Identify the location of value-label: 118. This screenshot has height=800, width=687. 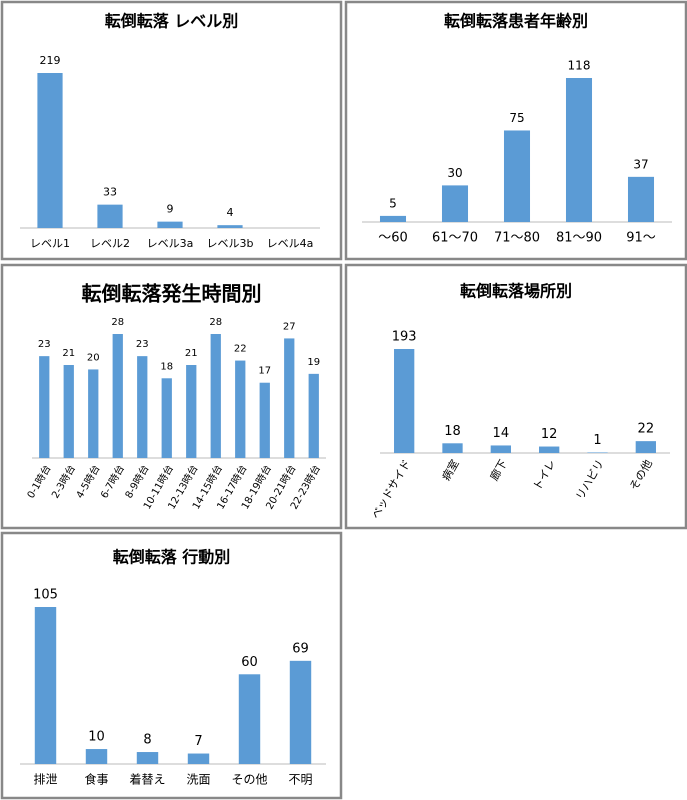
(579, 66).